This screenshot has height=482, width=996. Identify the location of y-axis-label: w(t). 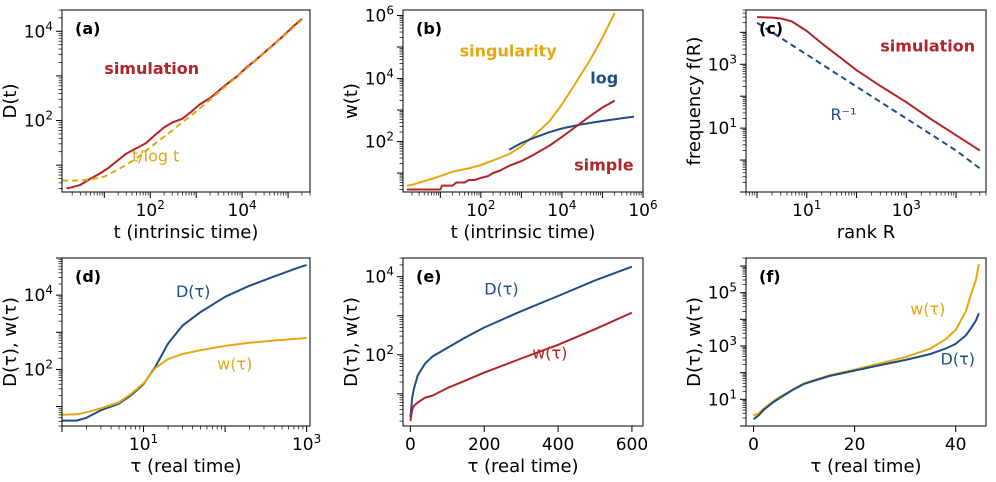
(351, 101).